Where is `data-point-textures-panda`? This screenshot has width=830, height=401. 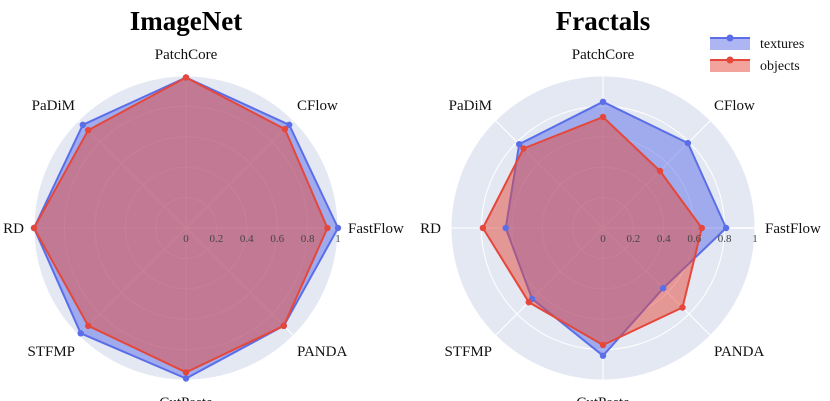 data-point-textures-panda is located at coordinates (663, 288).